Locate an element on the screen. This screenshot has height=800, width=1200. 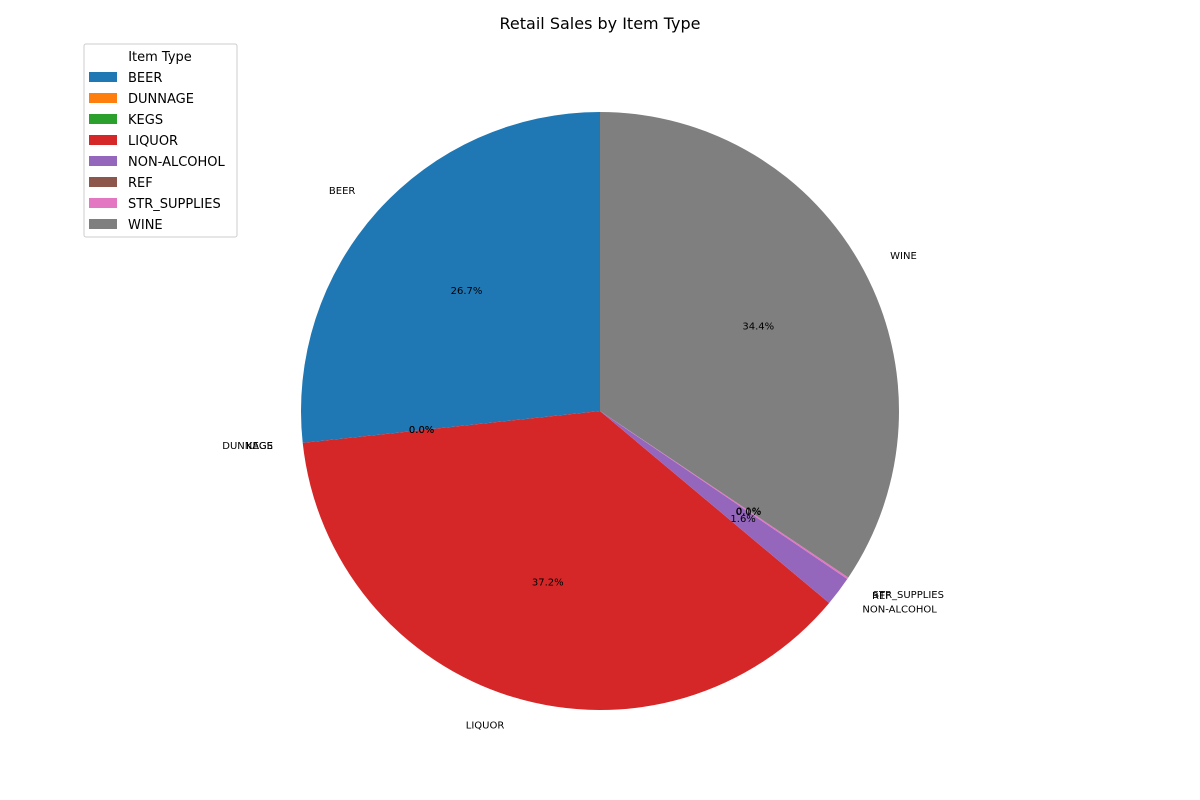
slice-label-non-alcohol: NON-ALCOHOL is located at coordinates (899, 609).